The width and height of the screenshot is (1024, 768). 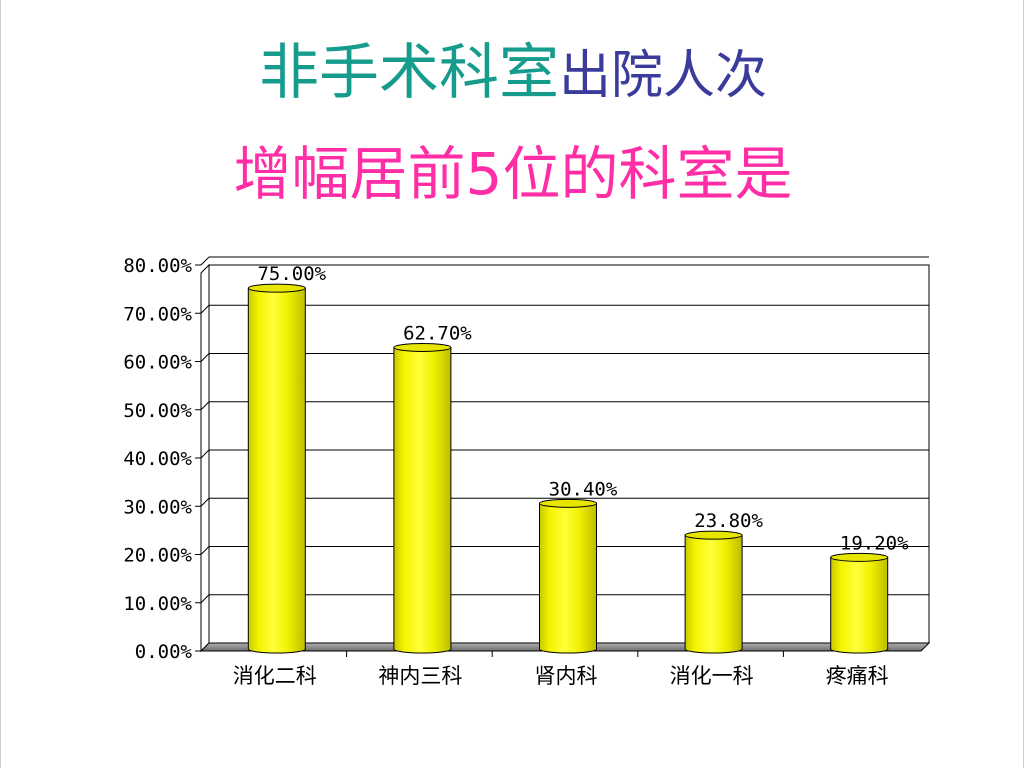 What do you see at coordinates (583, 489) in the screenshot?
I see `data-label: 30.40%` at bounding box center [583, 489].